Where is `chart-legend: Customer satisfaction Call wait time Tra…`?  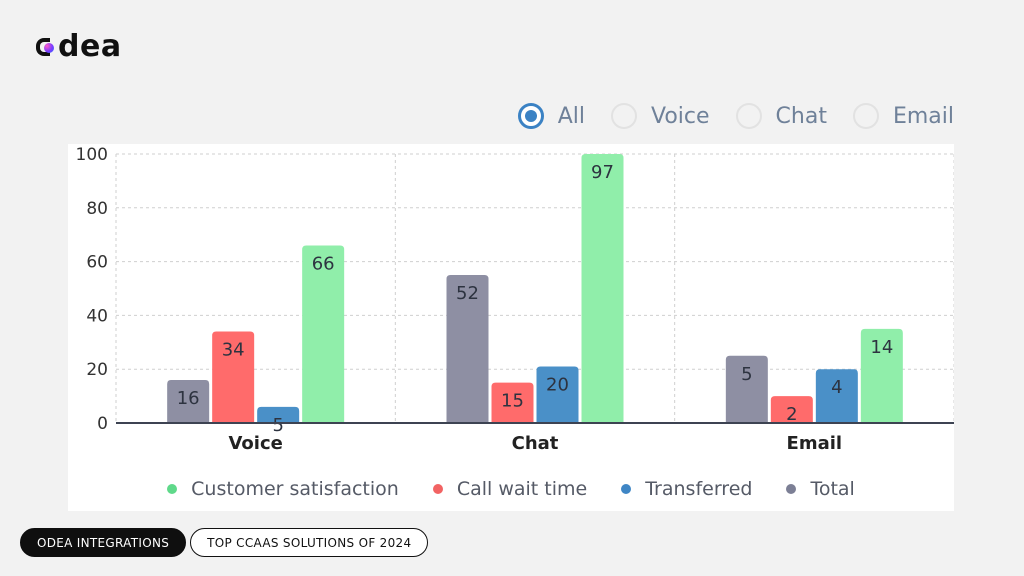
chart-legend: Customer satisfaction Call wait time Tra… is located at coordinates (511, 489).